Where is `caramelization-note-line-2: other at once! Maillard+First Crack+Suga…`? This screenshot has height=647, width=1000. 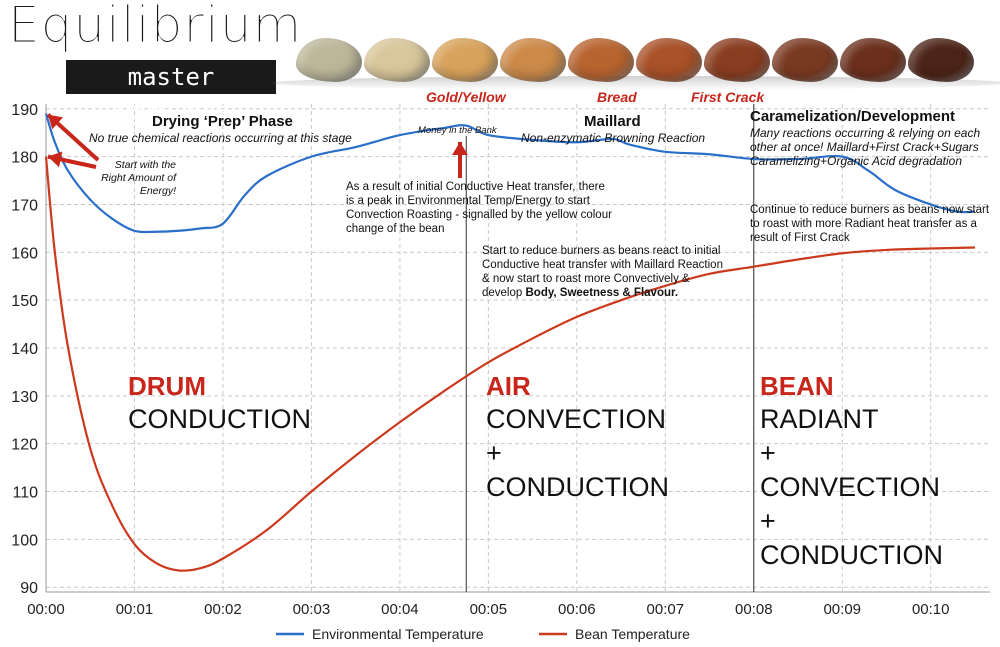
caramelization-note-line-2: other at once! Maillard+First Crack+Suga… is located at coordinates (864, 147).